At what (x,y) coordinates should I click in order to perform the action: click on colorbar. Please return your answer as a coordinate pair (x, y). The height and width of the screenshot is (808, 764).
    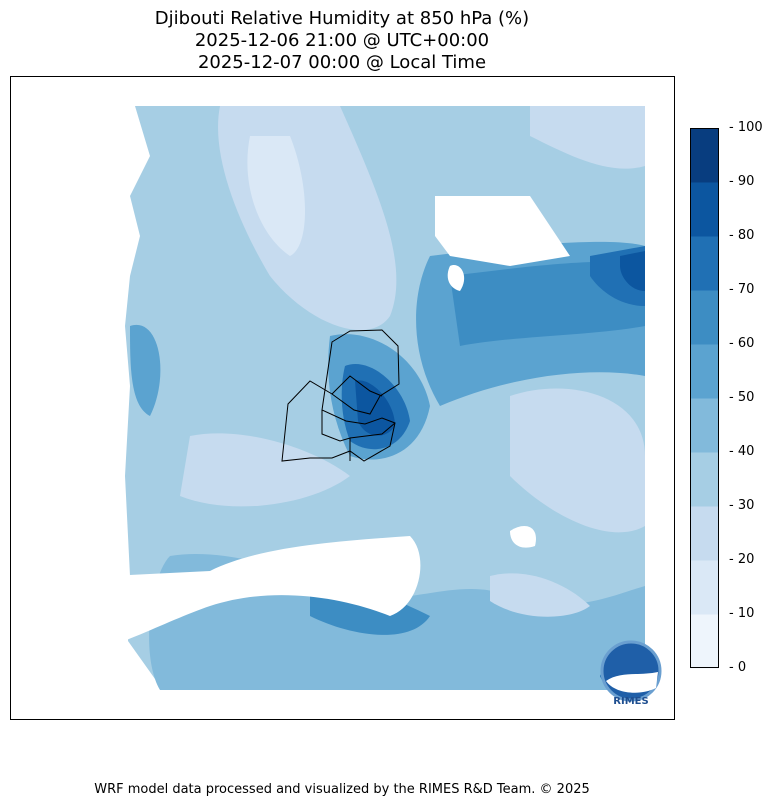
    Looking at the image, I should click on (704, 398).